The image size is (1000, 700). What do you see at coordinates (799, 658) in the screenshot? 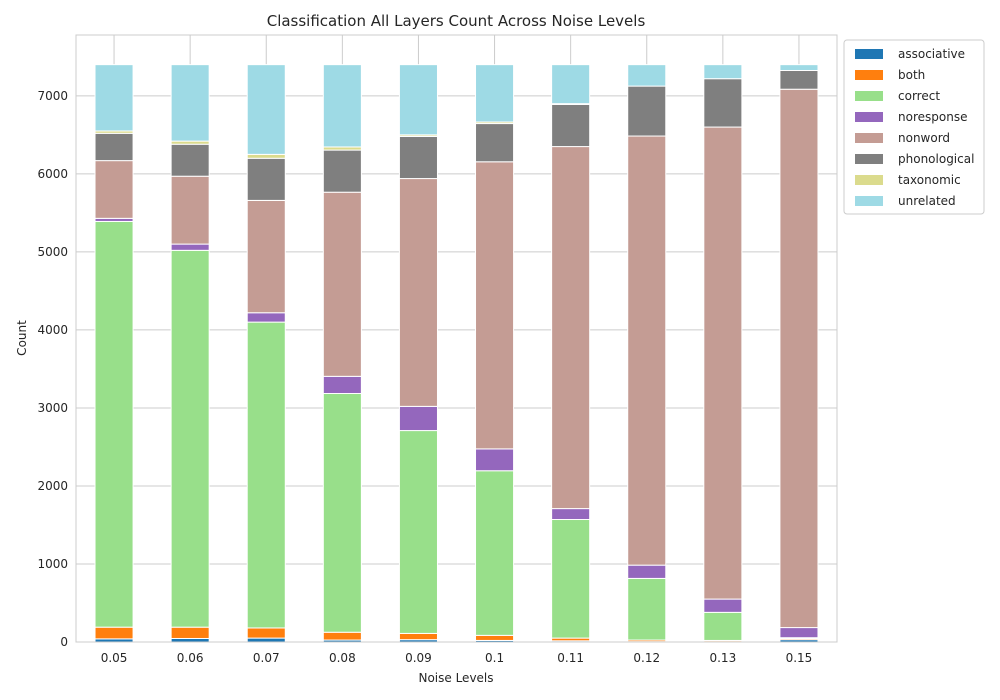
I see `x-tick-label: 0.15` at bounding box center [799, 658].